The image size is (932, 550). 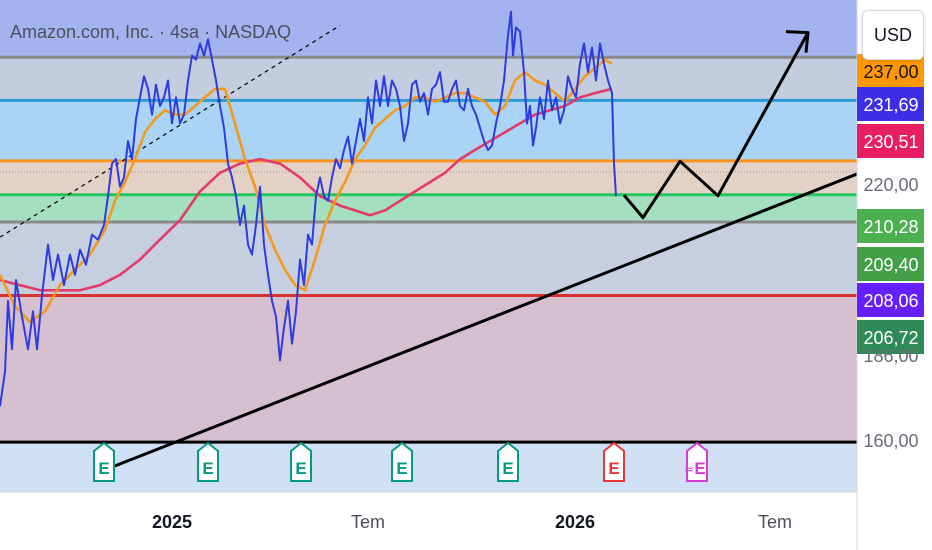 I want to click on price-axis-label: 231,69, so click(x=890, y=105).